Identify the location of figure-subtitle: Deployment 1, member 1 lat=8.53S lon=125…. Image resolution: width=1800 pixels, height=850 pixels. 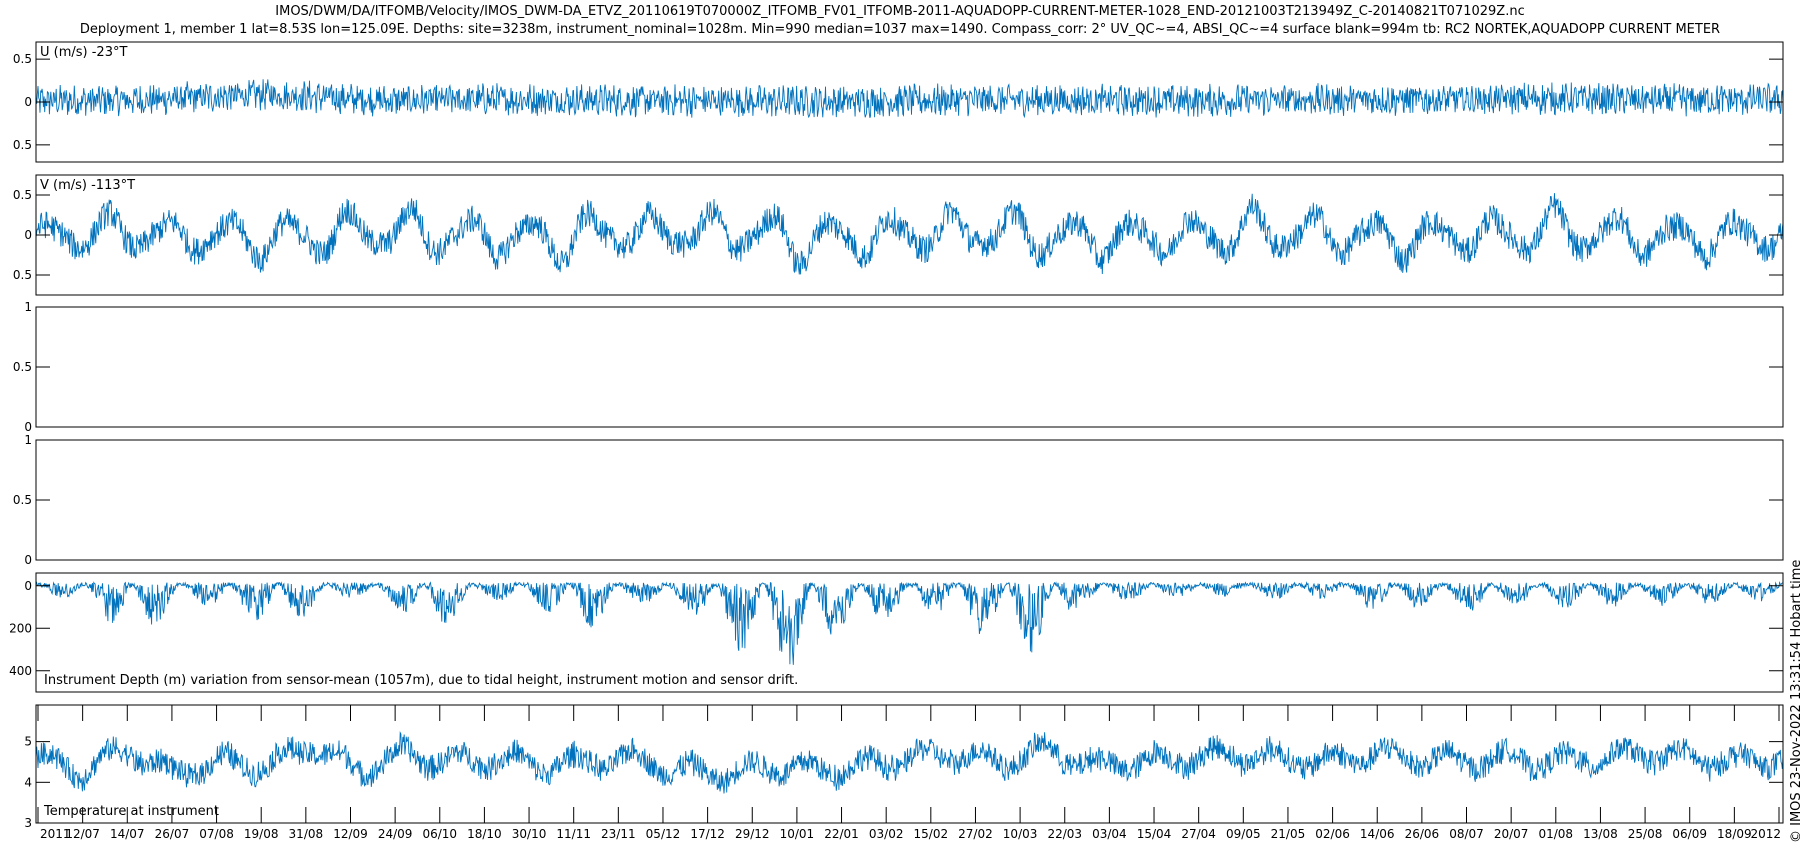
(900, 29).